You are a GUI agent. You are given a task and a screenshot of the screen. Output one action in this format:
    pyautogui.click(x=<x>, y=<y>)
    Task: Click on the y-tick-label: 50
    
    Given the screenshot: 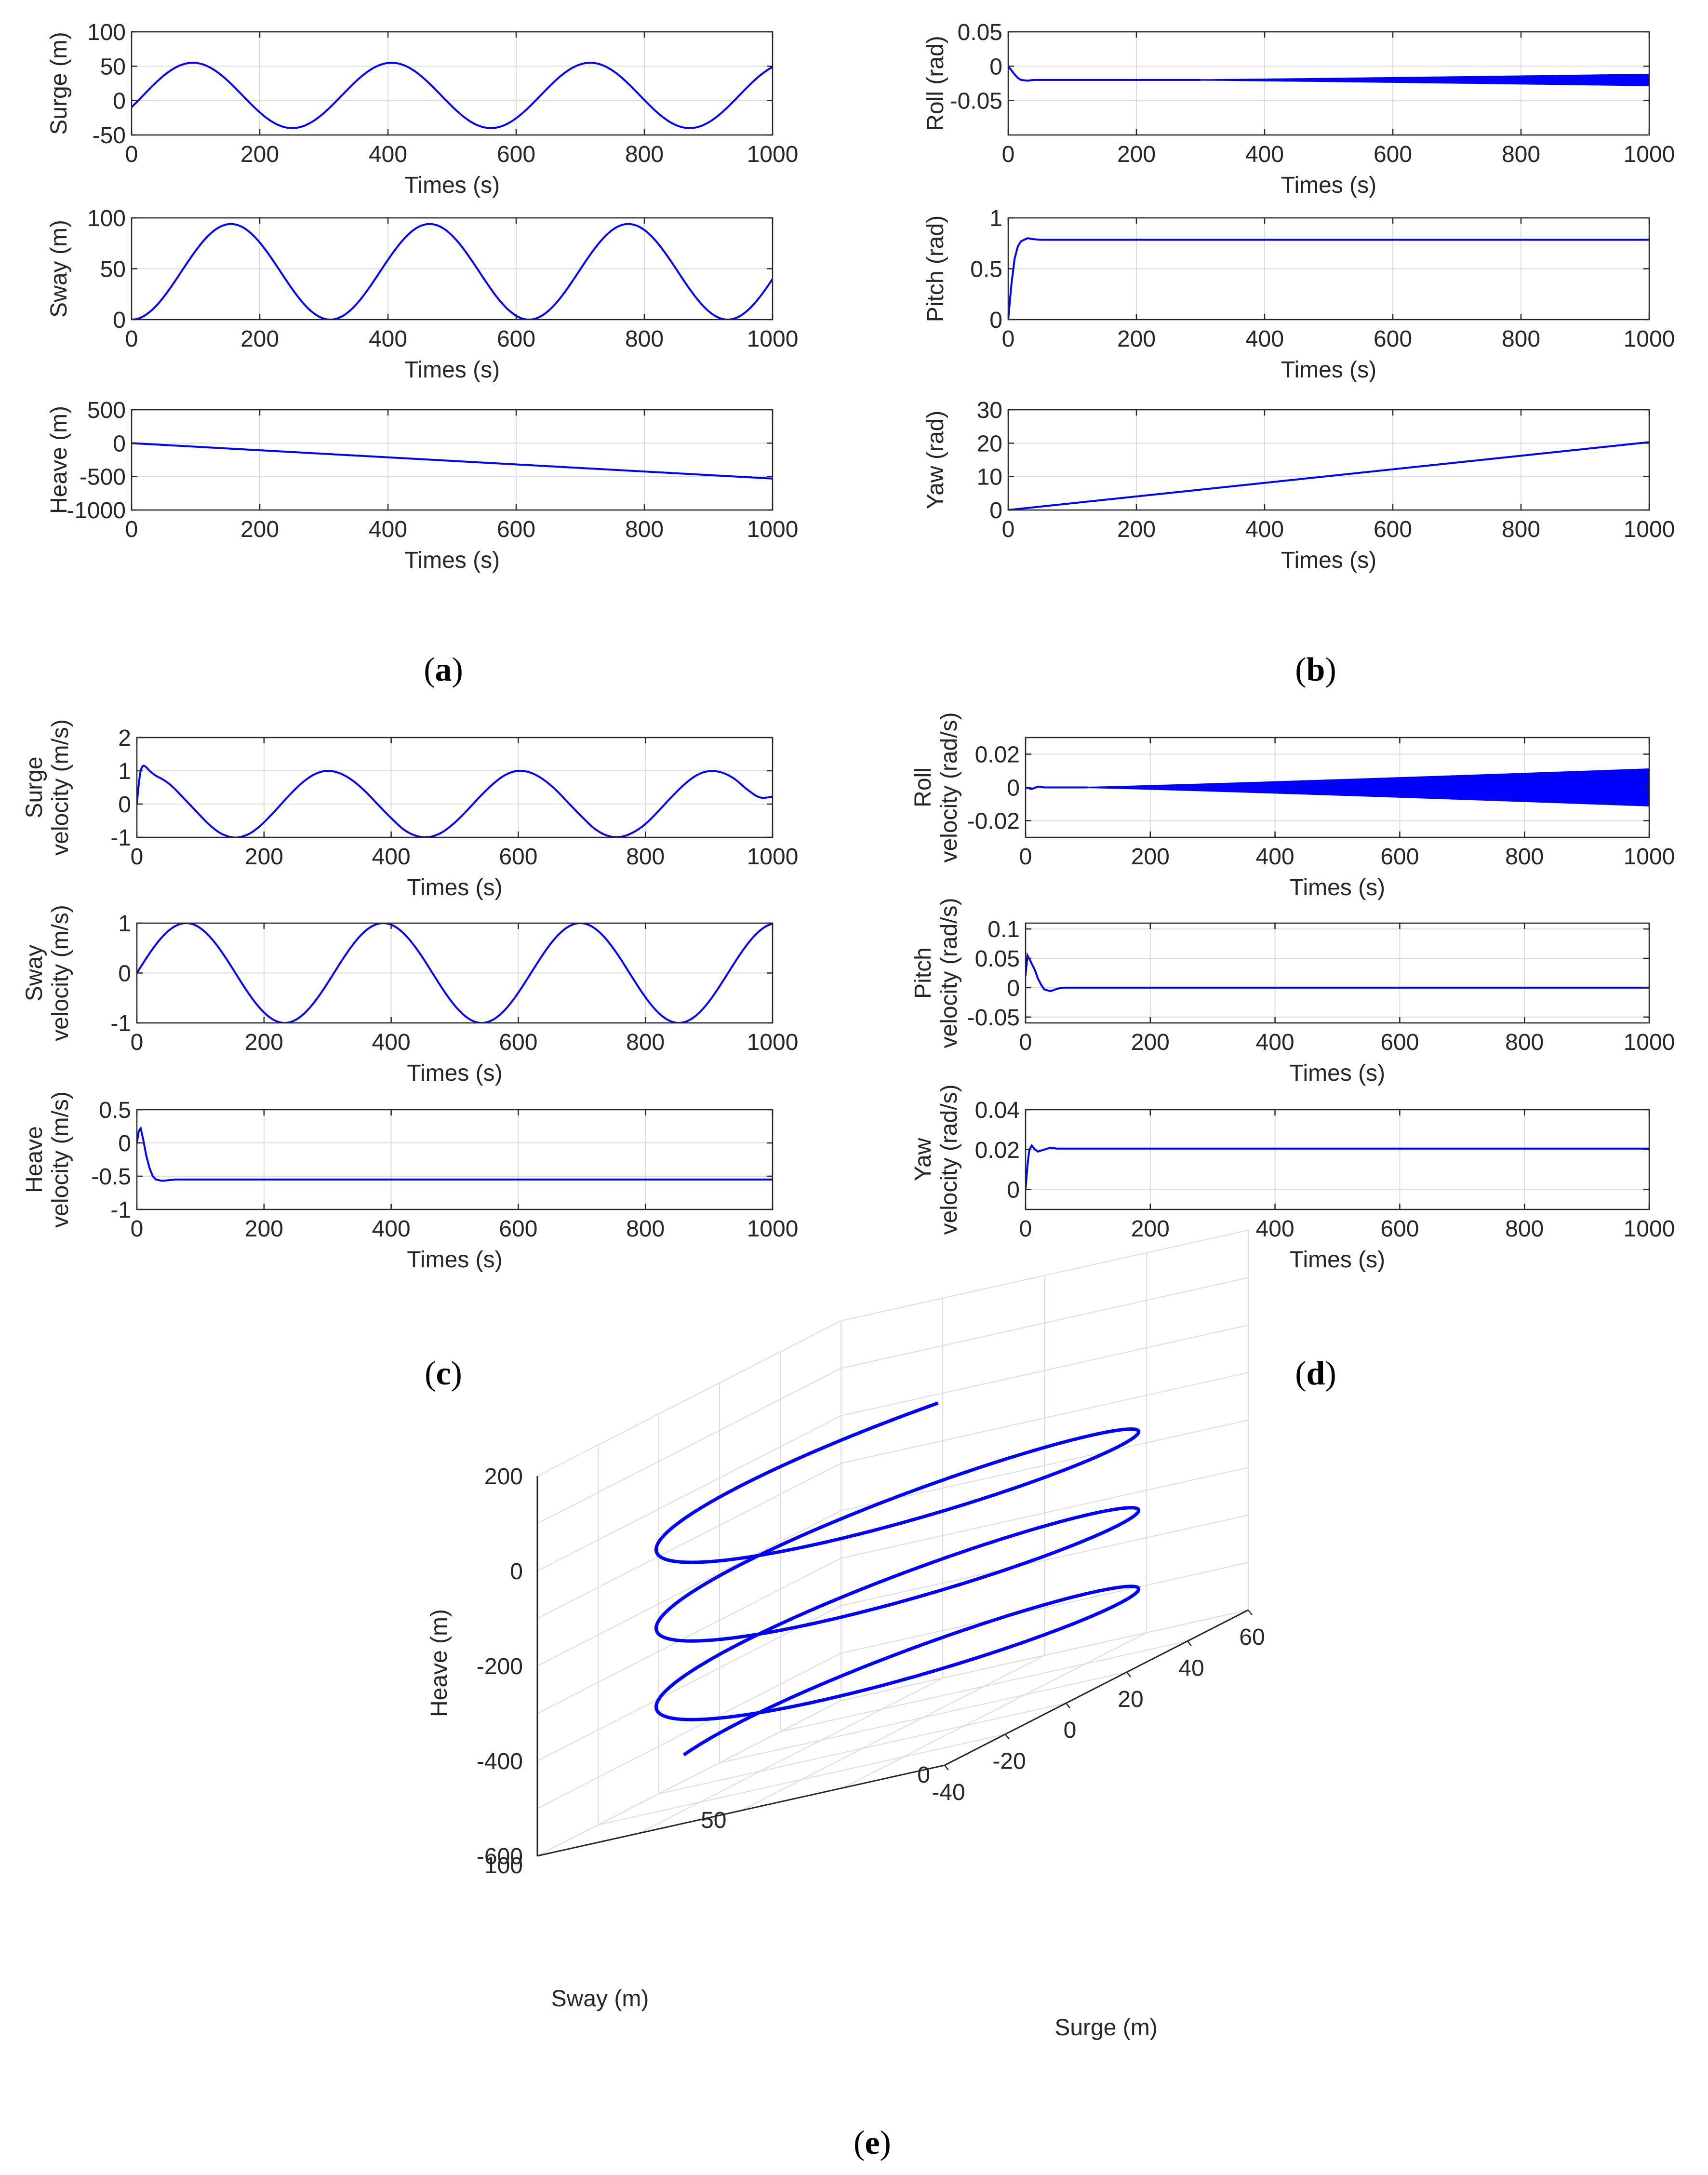 What is the action you would take?
    pyautogui.click(x=113, y=67)
    